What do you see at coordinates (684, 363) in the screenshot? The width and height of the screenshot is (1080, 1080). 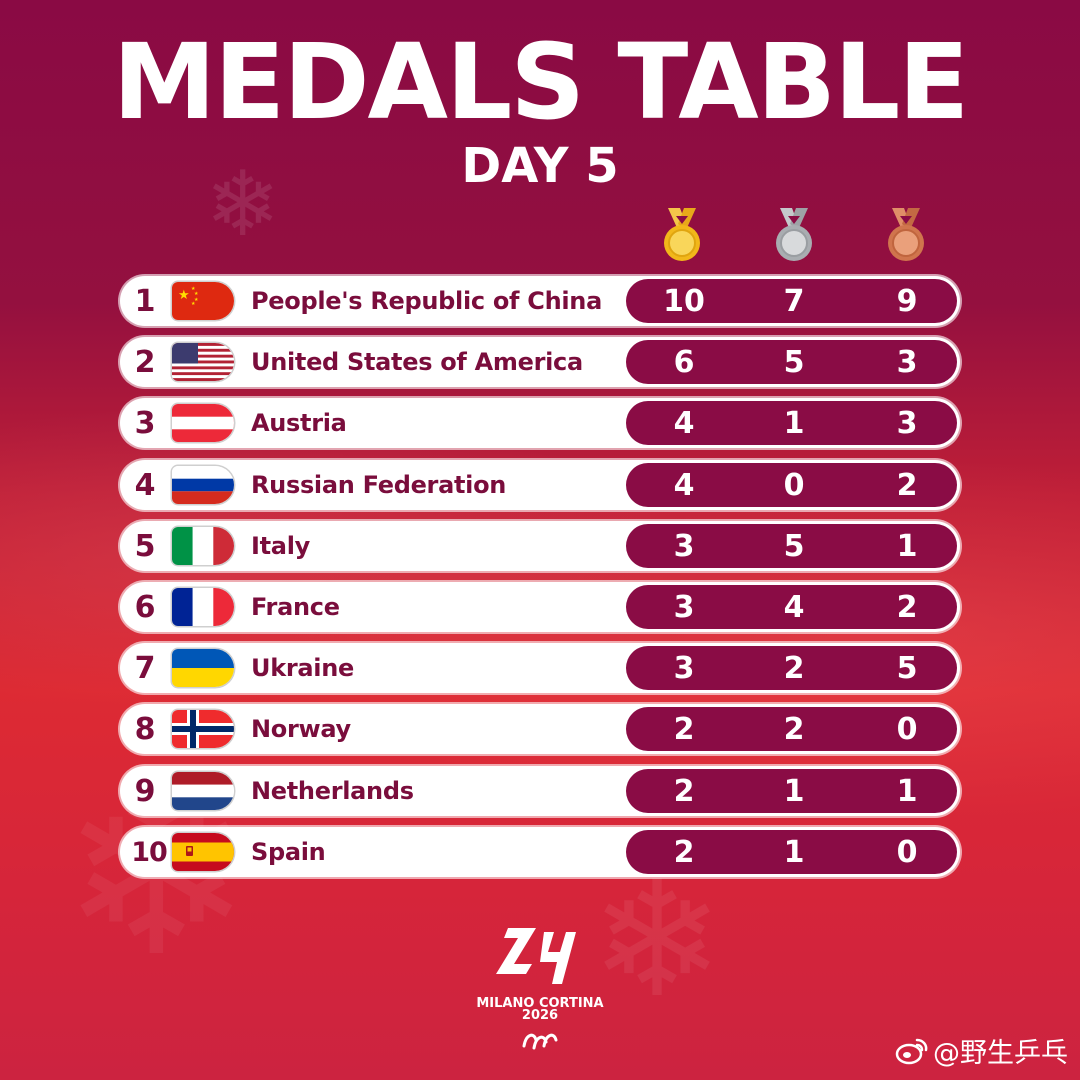 I see `gold-count: 6` at bounding box center [684, 363].